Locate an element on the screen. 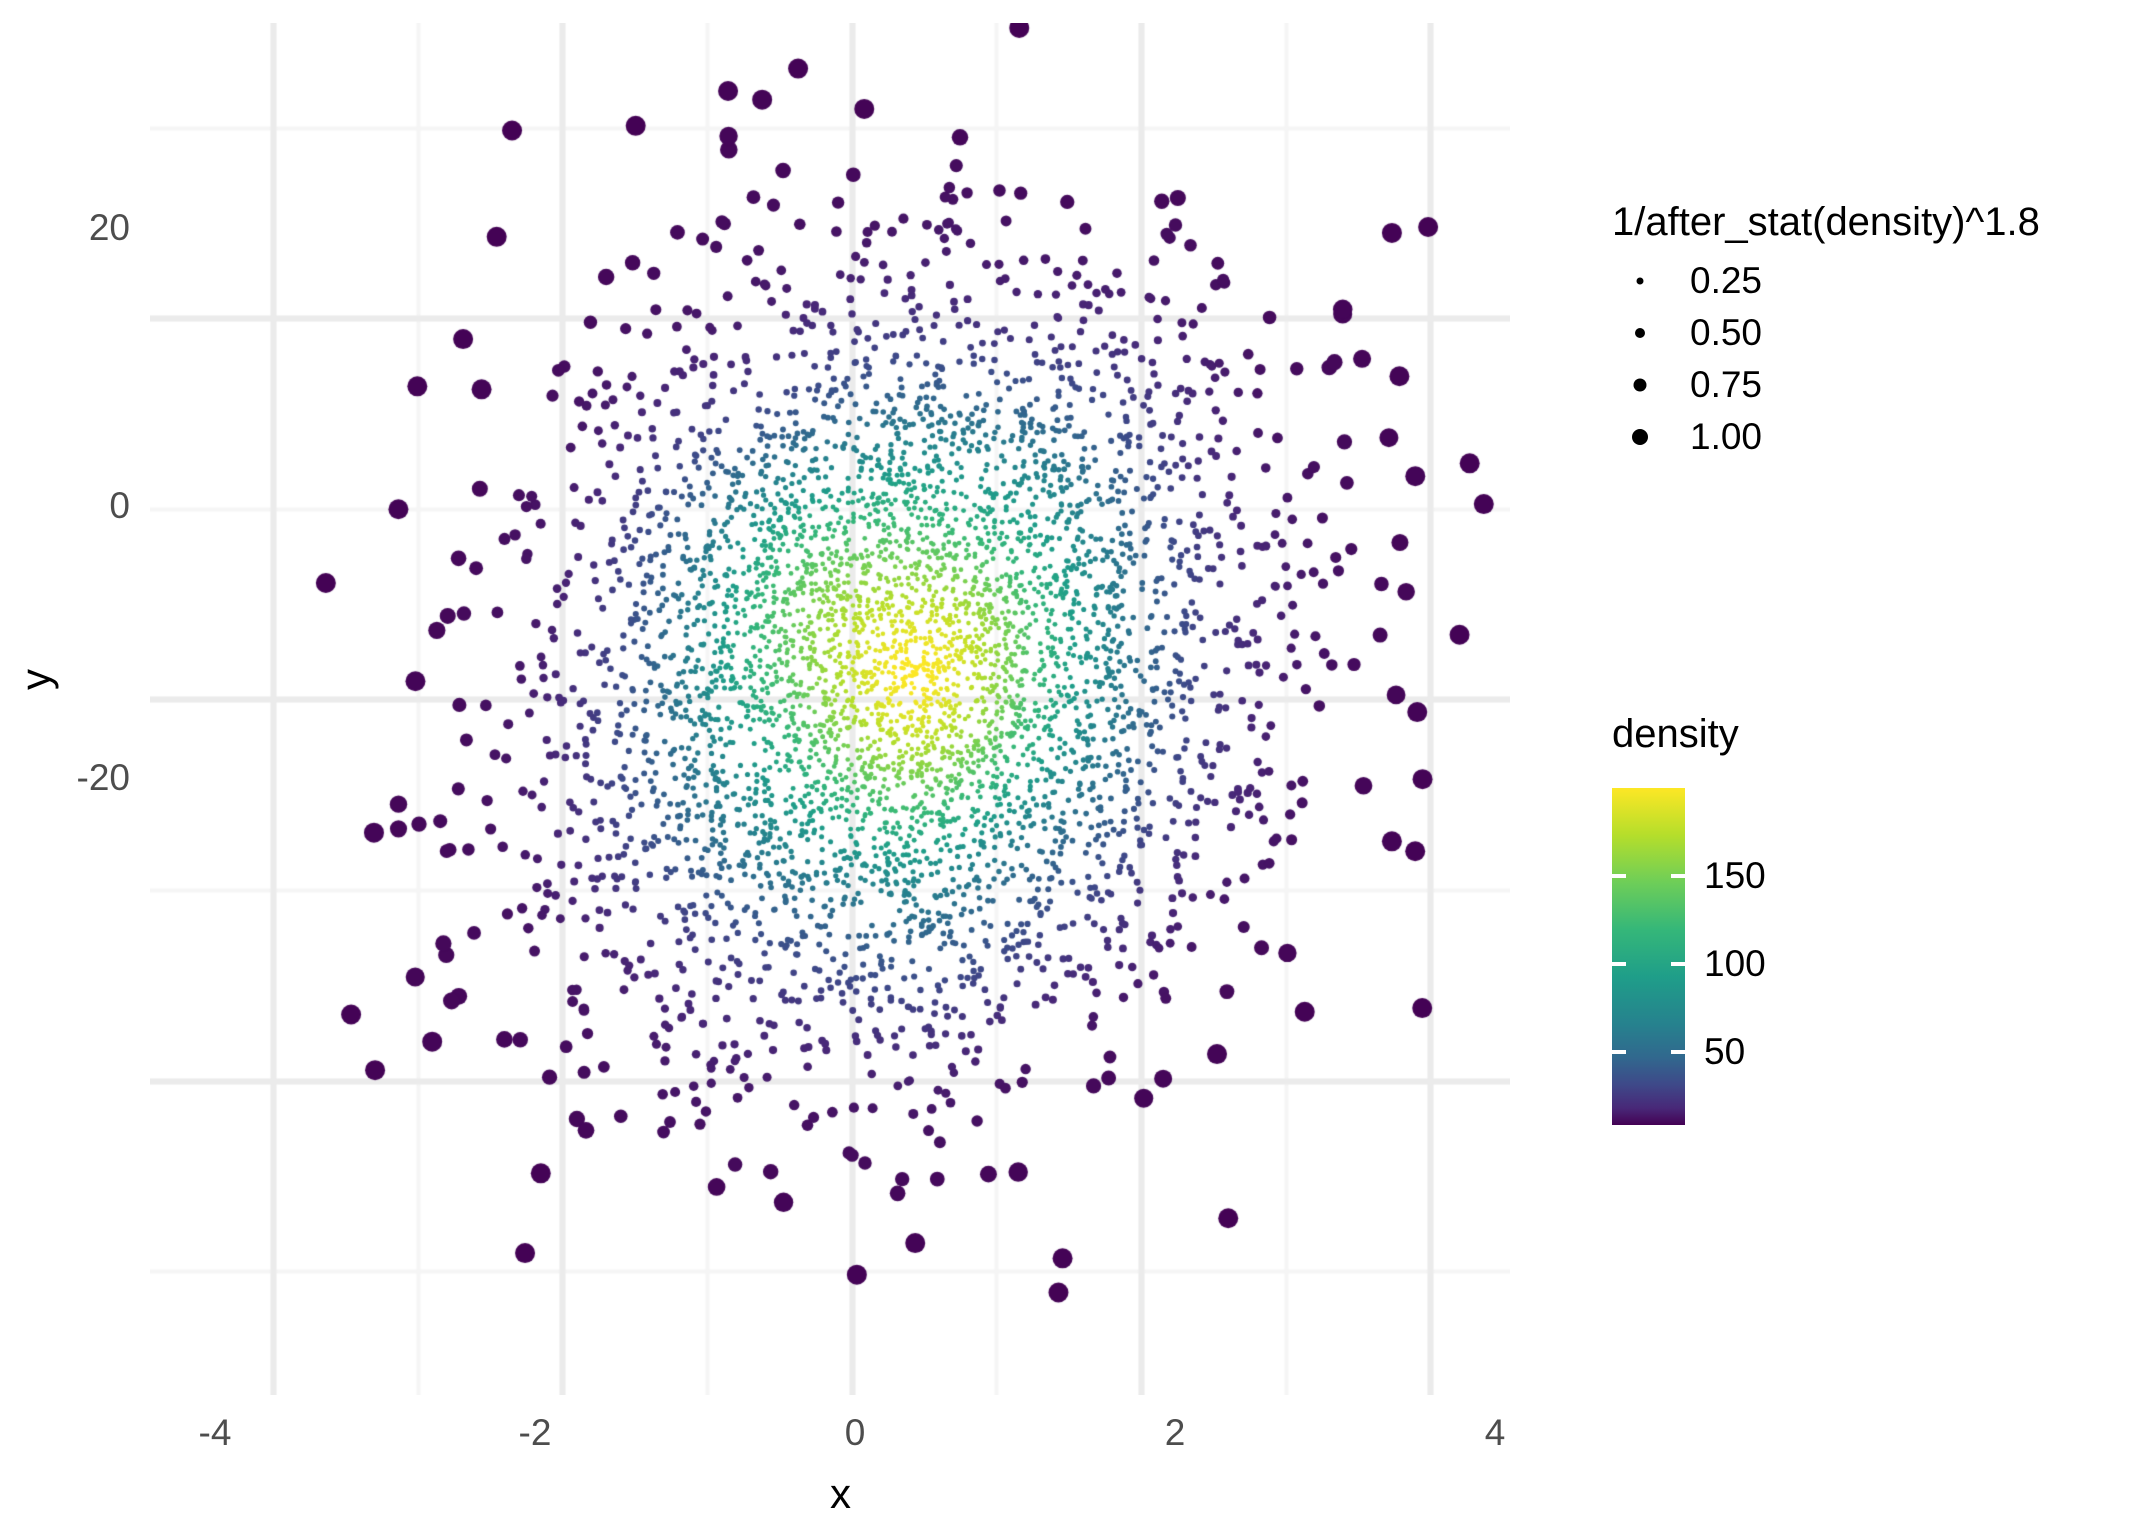 The width and height of the screenshot is (2149, 1535). y-tick-label: 0 is located at coordinates (119, 505).